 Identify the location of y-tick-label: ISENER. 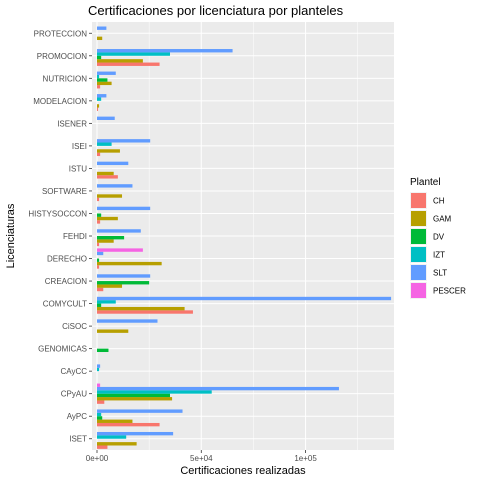
(72, 123).